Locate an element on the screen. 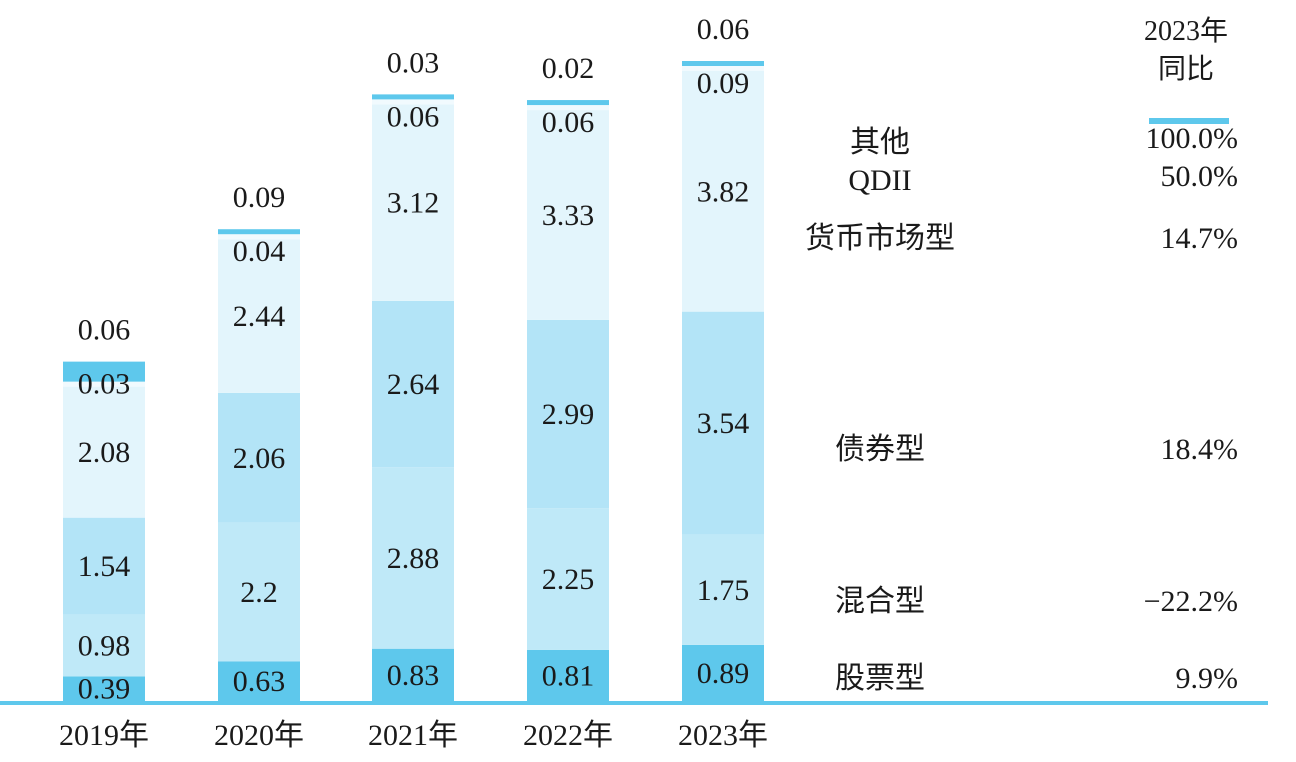 The image size is (1296, 762). data-label: 3.82 is located at coordinates (723, 191).